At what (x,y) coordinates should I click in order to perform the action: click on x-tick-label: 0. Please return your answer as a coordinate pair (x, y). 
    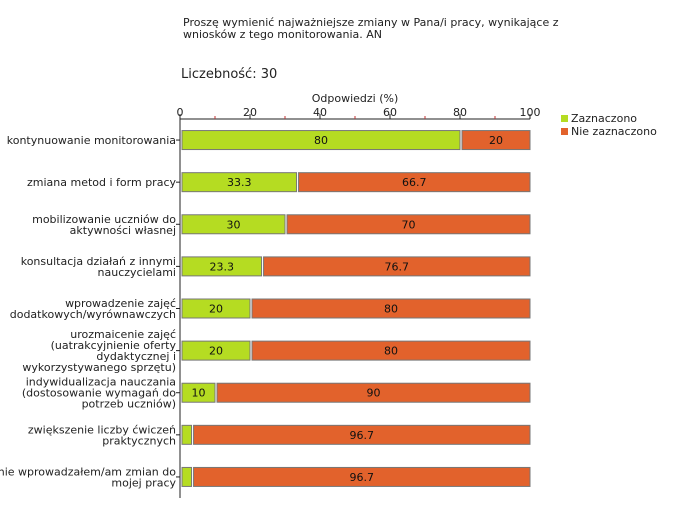
    Looking at the image, I should click on (180, 112).